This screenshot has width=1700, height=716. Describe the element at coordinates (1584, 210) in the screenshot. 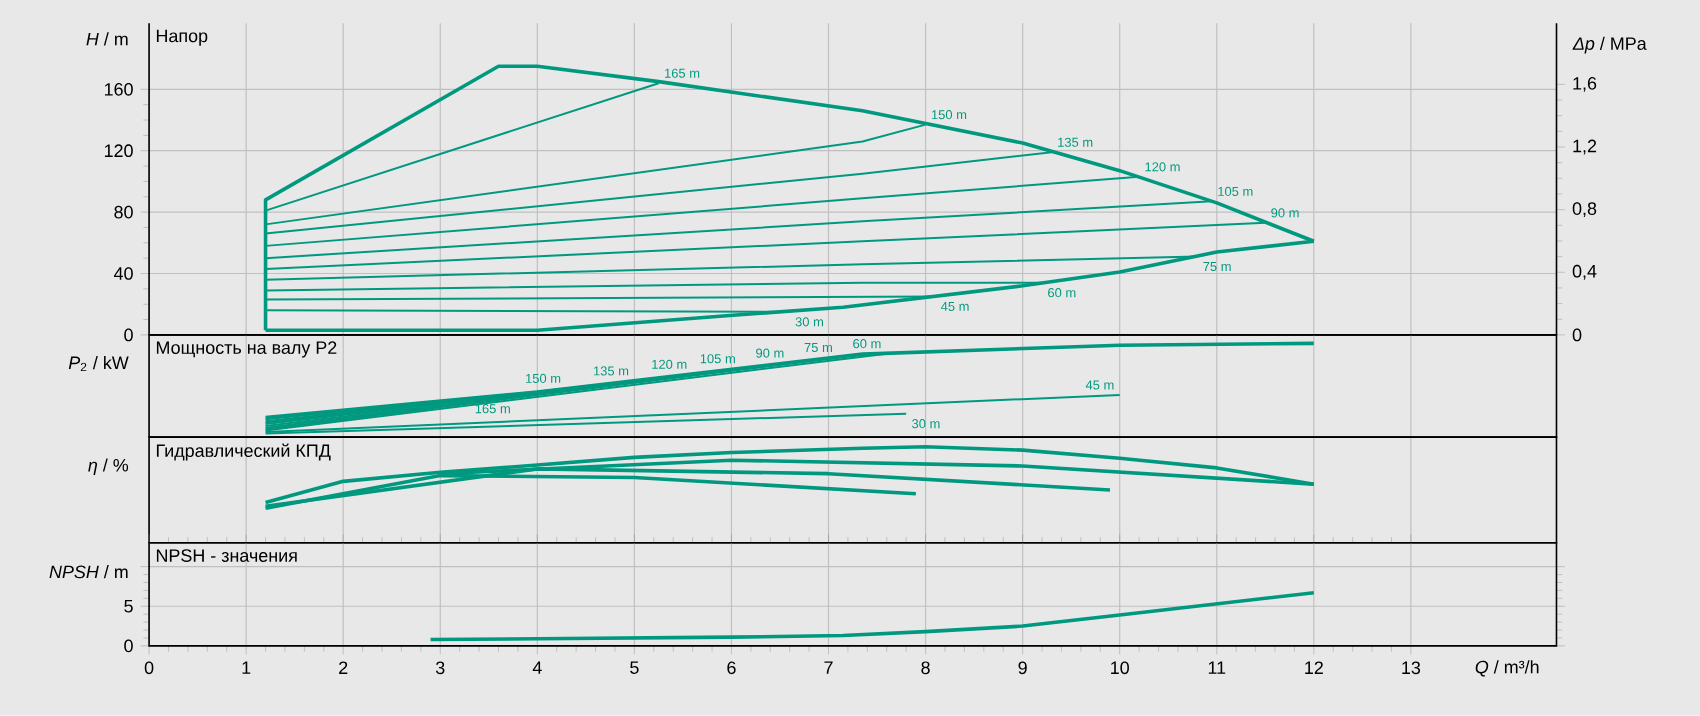

I see `y2-tick-label: 0,8` at that location.